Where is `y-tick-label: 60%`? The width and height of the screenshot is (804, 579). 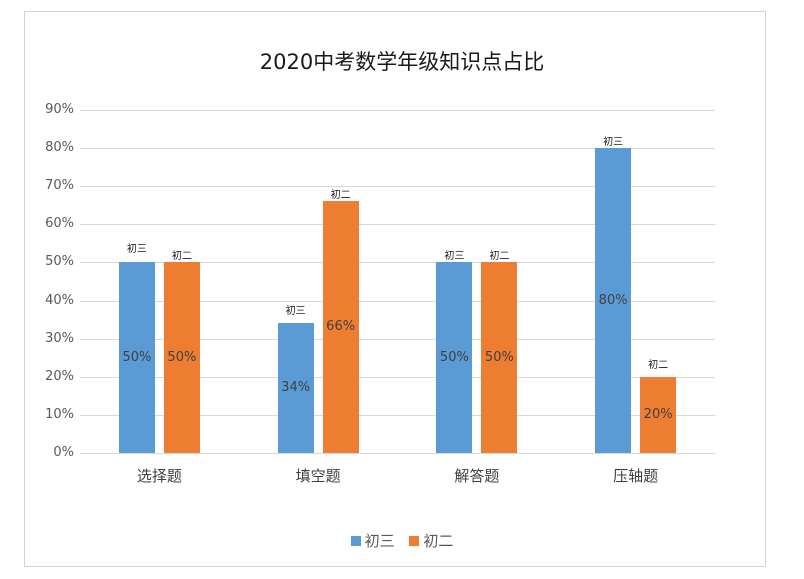 y-tick-label: 60% is located at coordinates (59, 224).